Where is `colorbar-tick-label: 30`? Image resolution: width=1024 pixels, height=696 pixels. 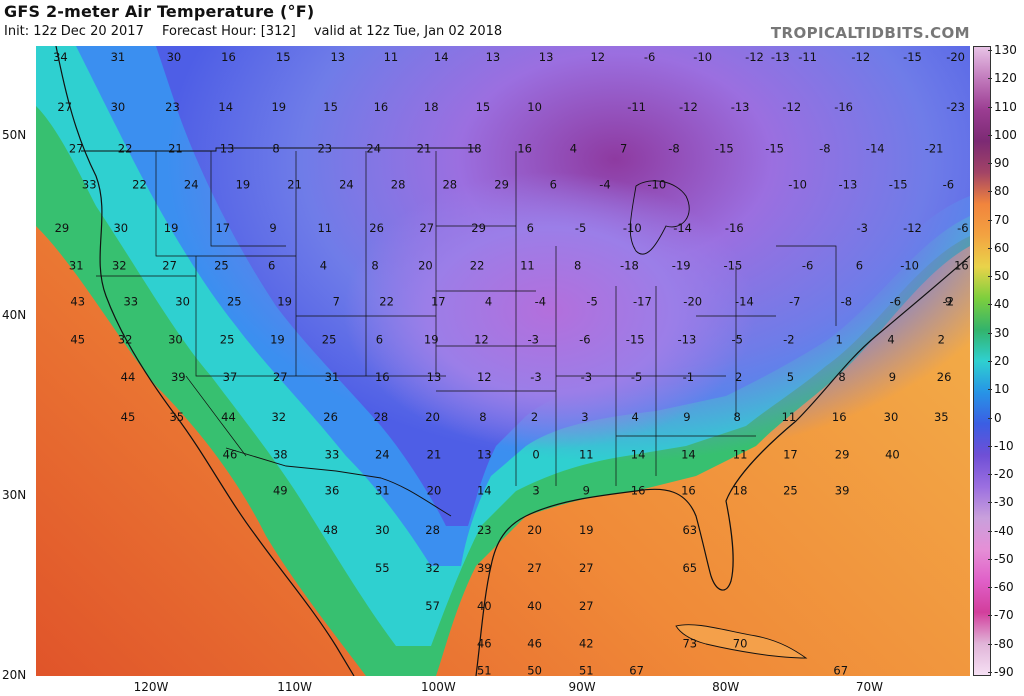
colorbar-tick-label: 30 is located at coordinates (1002, 332).